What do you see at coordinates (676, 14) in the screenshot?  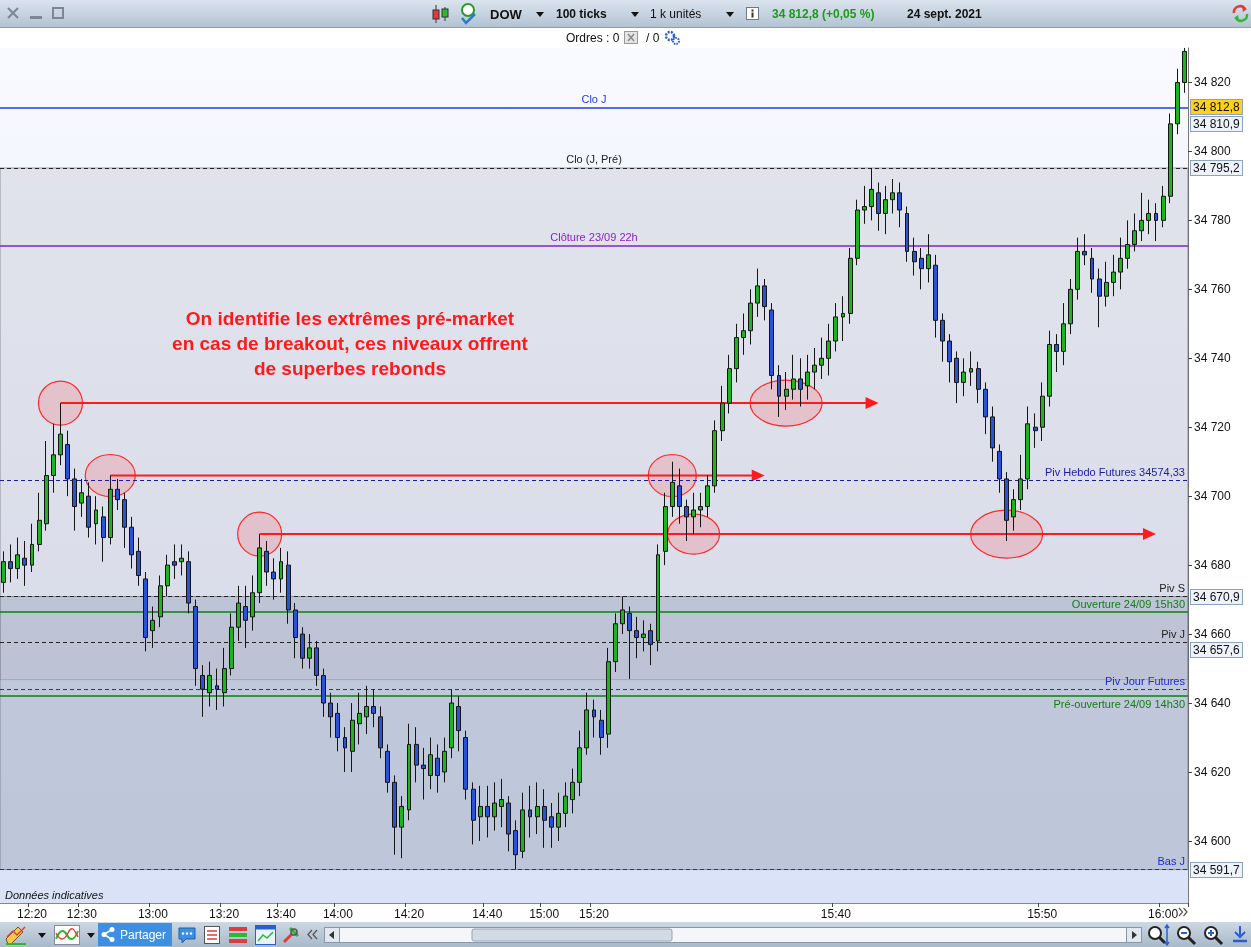 I see `text: 1 k unités` at bounding box center [676, 14].